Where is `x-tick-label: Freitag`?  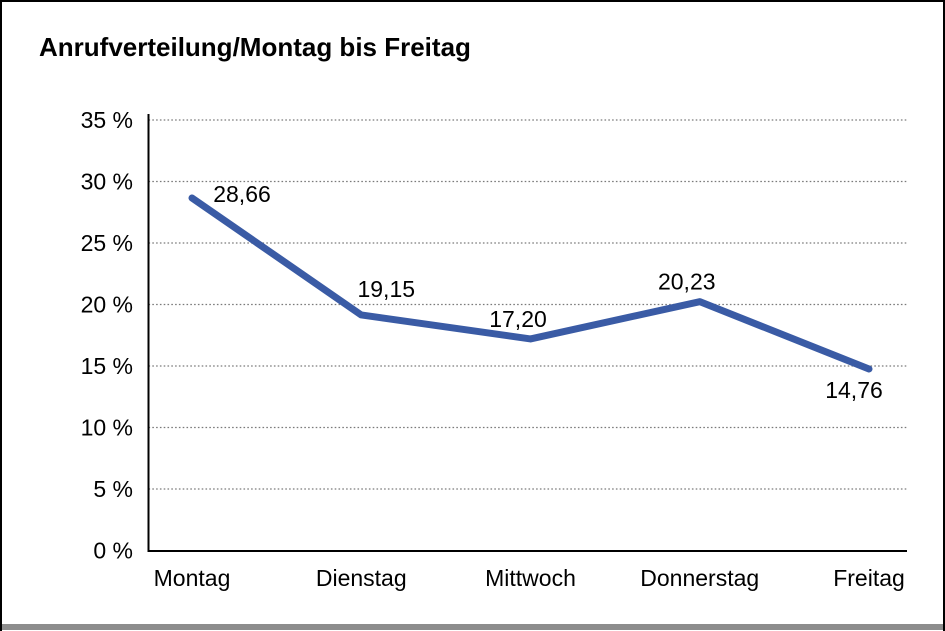 x-tick-label: Freitag is located at coordinates (869, 578).